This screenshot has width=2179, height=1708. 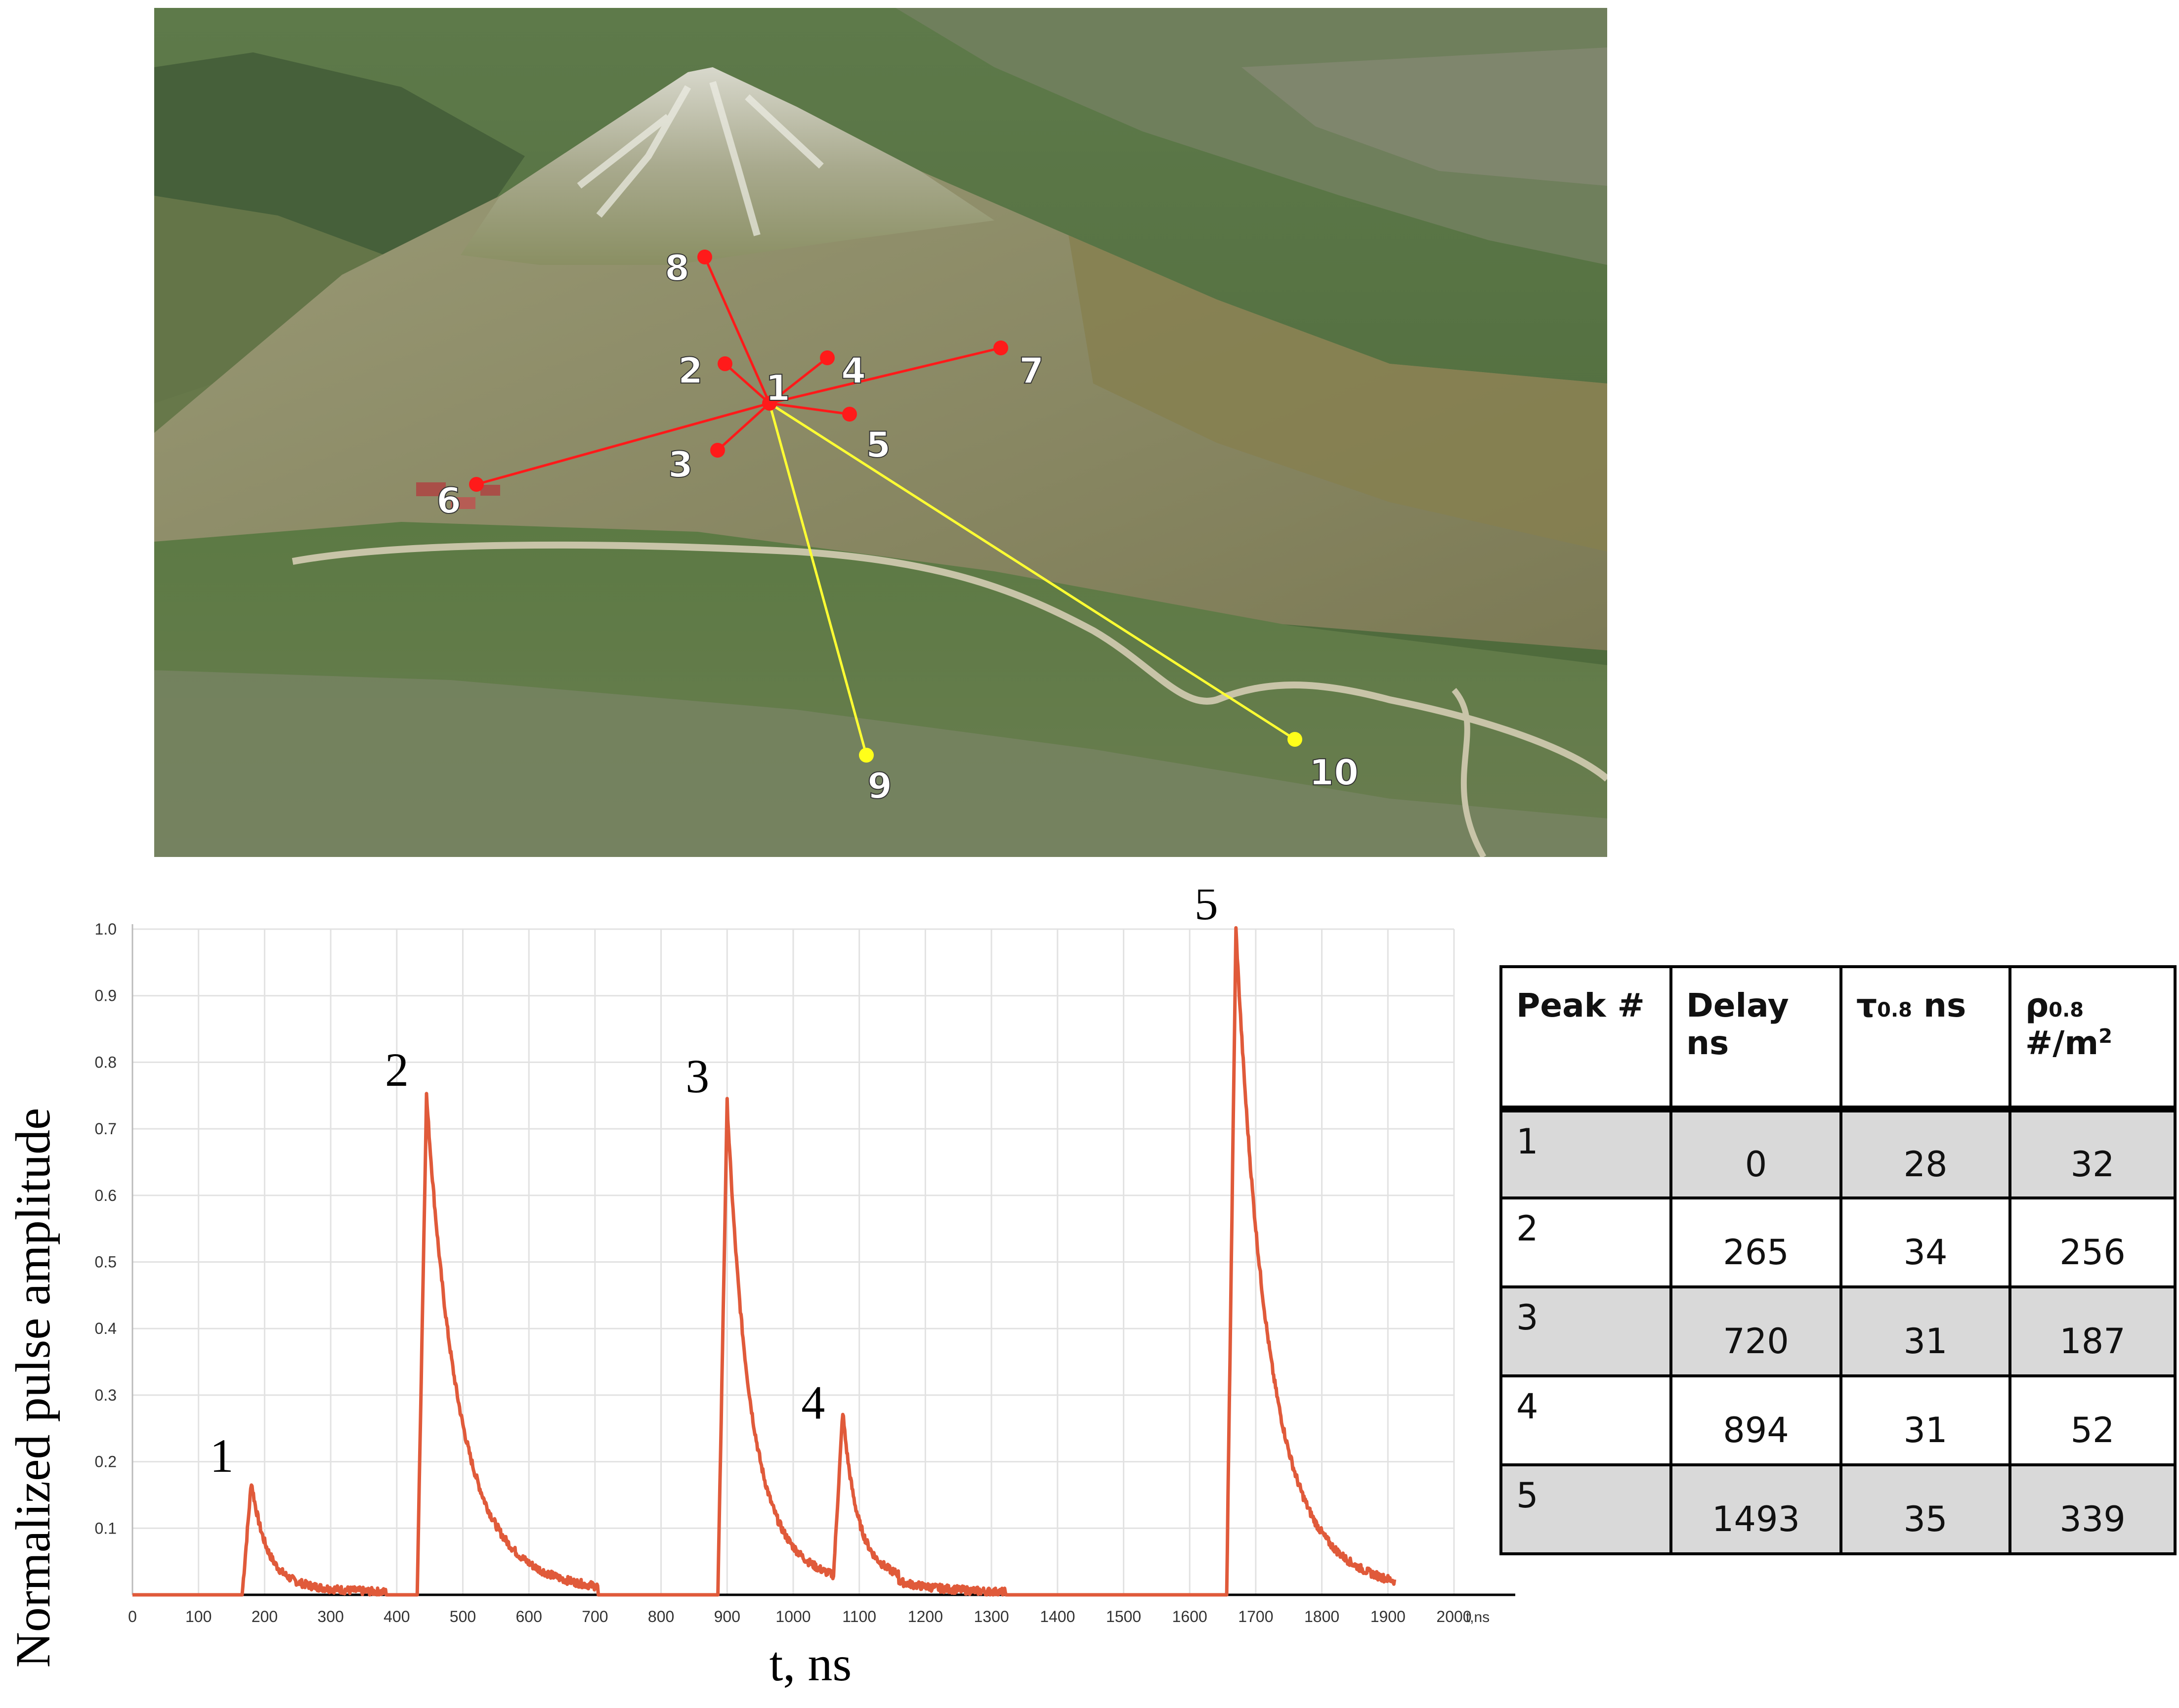 What do you see at coordinates (1207, 910) in the screenshot?
I see `peak-label: 5` at bounding box center [1207, 910].